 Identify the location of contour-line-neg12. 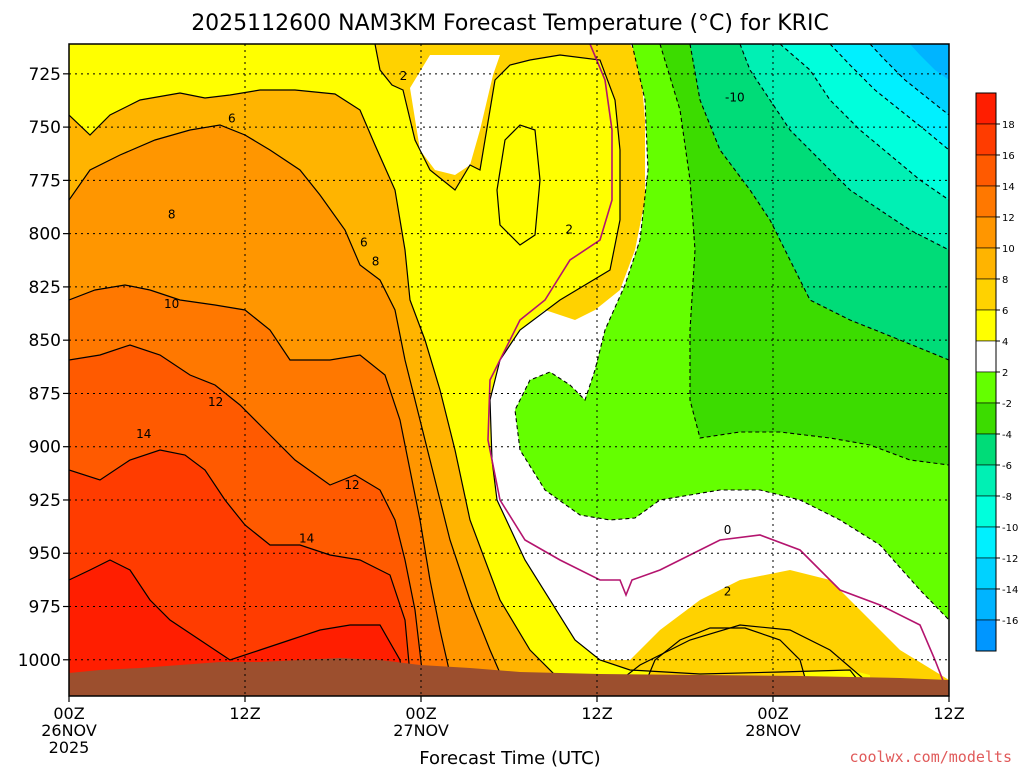
(889, 97).